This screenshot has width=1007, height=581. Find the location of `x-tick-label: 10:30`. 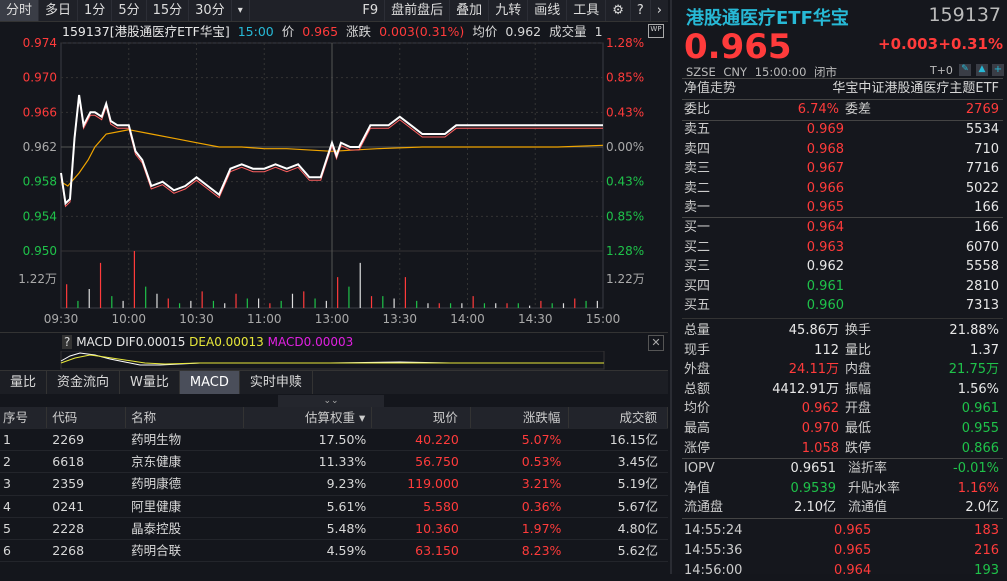

x-tick-label: 10:30 is located at coordinates (196, 319).